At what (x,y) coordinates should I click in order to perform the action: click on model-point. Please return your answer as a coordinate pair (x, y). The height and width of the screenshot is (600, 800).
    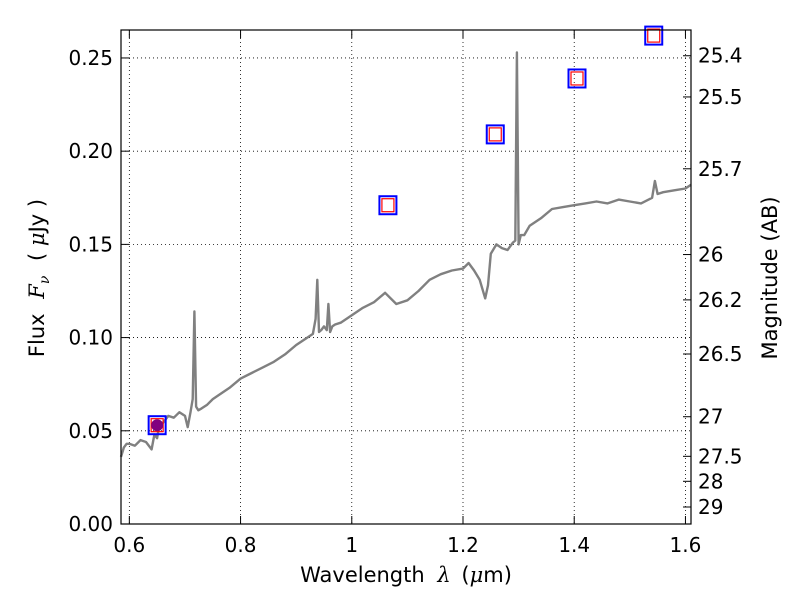
    Looking at the image, I should click on (157, 425).